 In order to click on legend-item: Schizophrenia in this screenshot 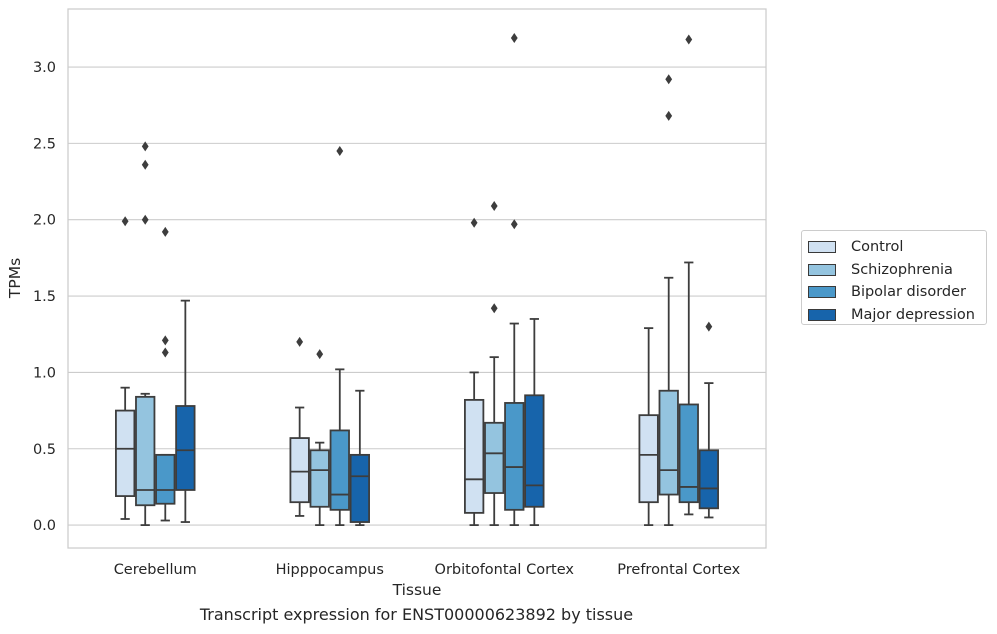, I will do `click(897, 270)`.